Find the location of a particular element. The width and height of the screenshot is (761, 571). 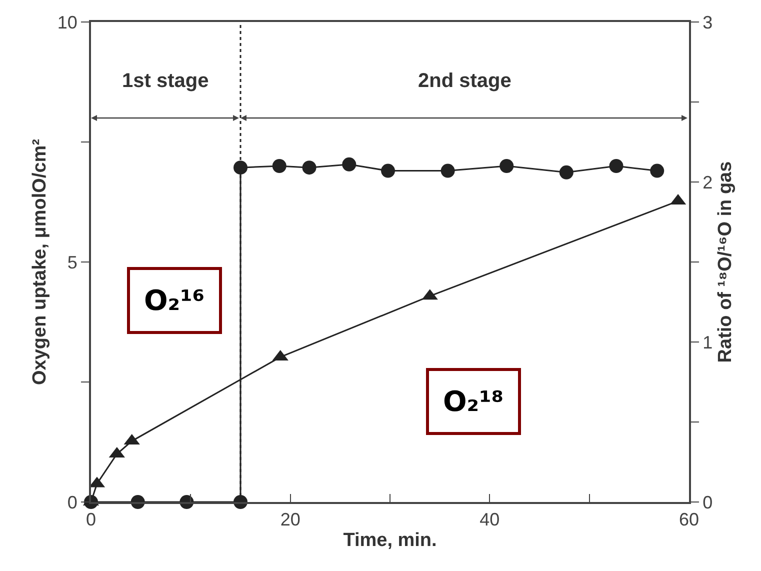

y-tick-label: 0 is located at coordinates (72, 502).